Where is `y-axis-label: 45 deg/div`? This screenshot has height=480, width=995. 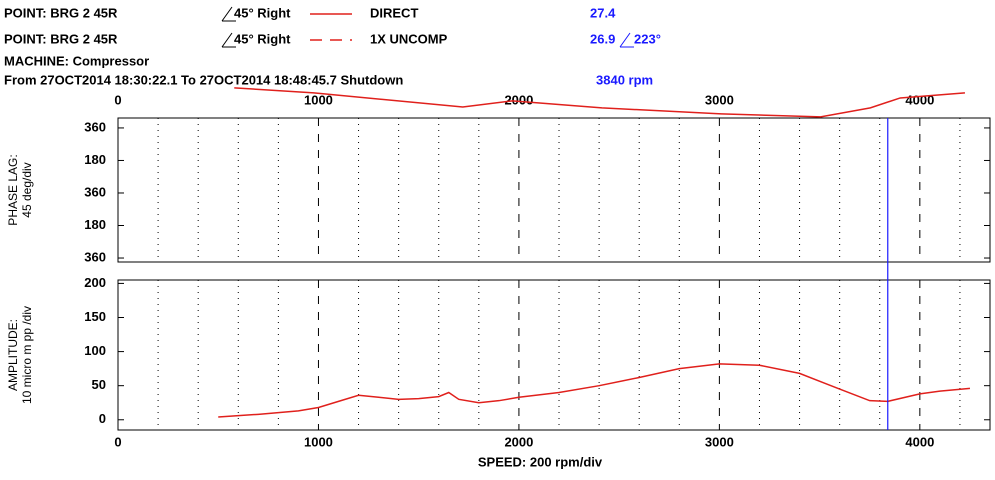 y-axis-label: 45 deg/div is located at coordinates (27, 189).